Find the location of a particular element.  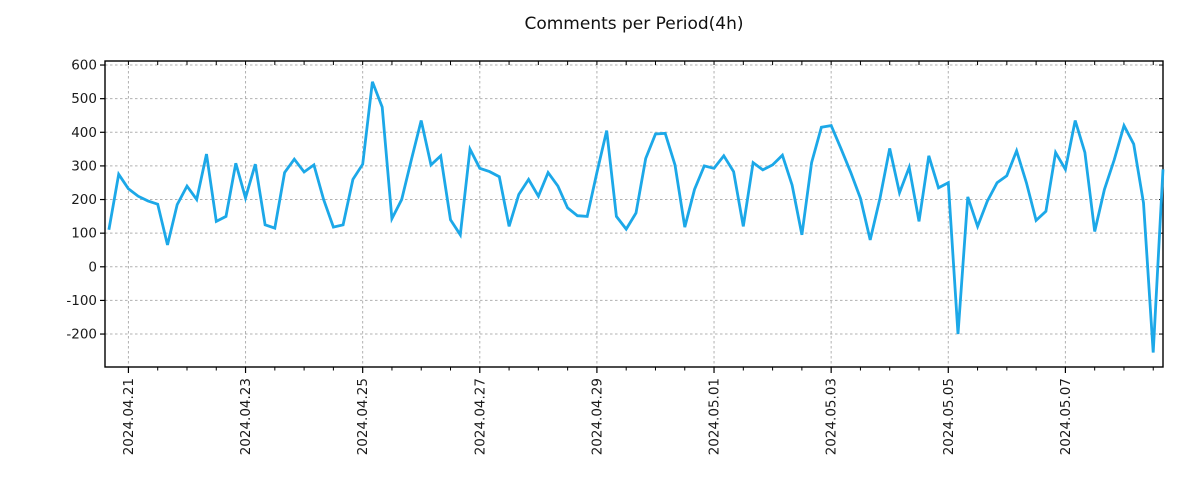

y-tick-label: -100 is located at coordinates (81, 301).